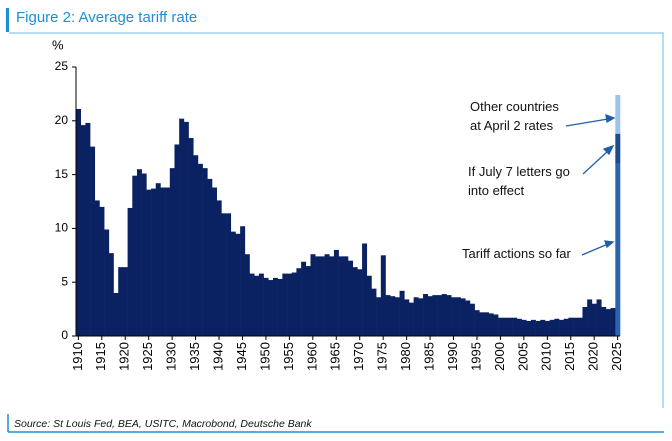 This screenshot has height=441, width=672. What do you see at coordinates (405, 356) in the screenshot?
I see `x-tick-label: 1980` at bounding box center [405, 356].